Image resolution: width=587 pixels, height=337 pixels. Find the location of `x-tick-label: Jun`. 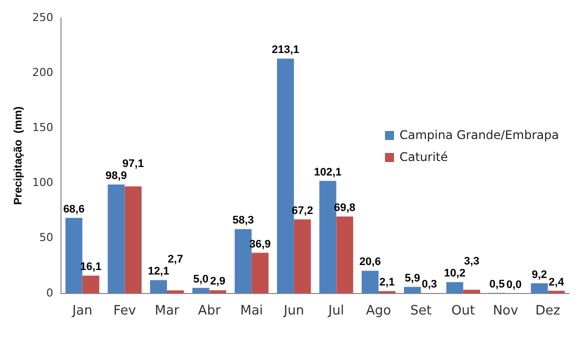

x-tick-label: Jun is located at coordinates (293, 311).